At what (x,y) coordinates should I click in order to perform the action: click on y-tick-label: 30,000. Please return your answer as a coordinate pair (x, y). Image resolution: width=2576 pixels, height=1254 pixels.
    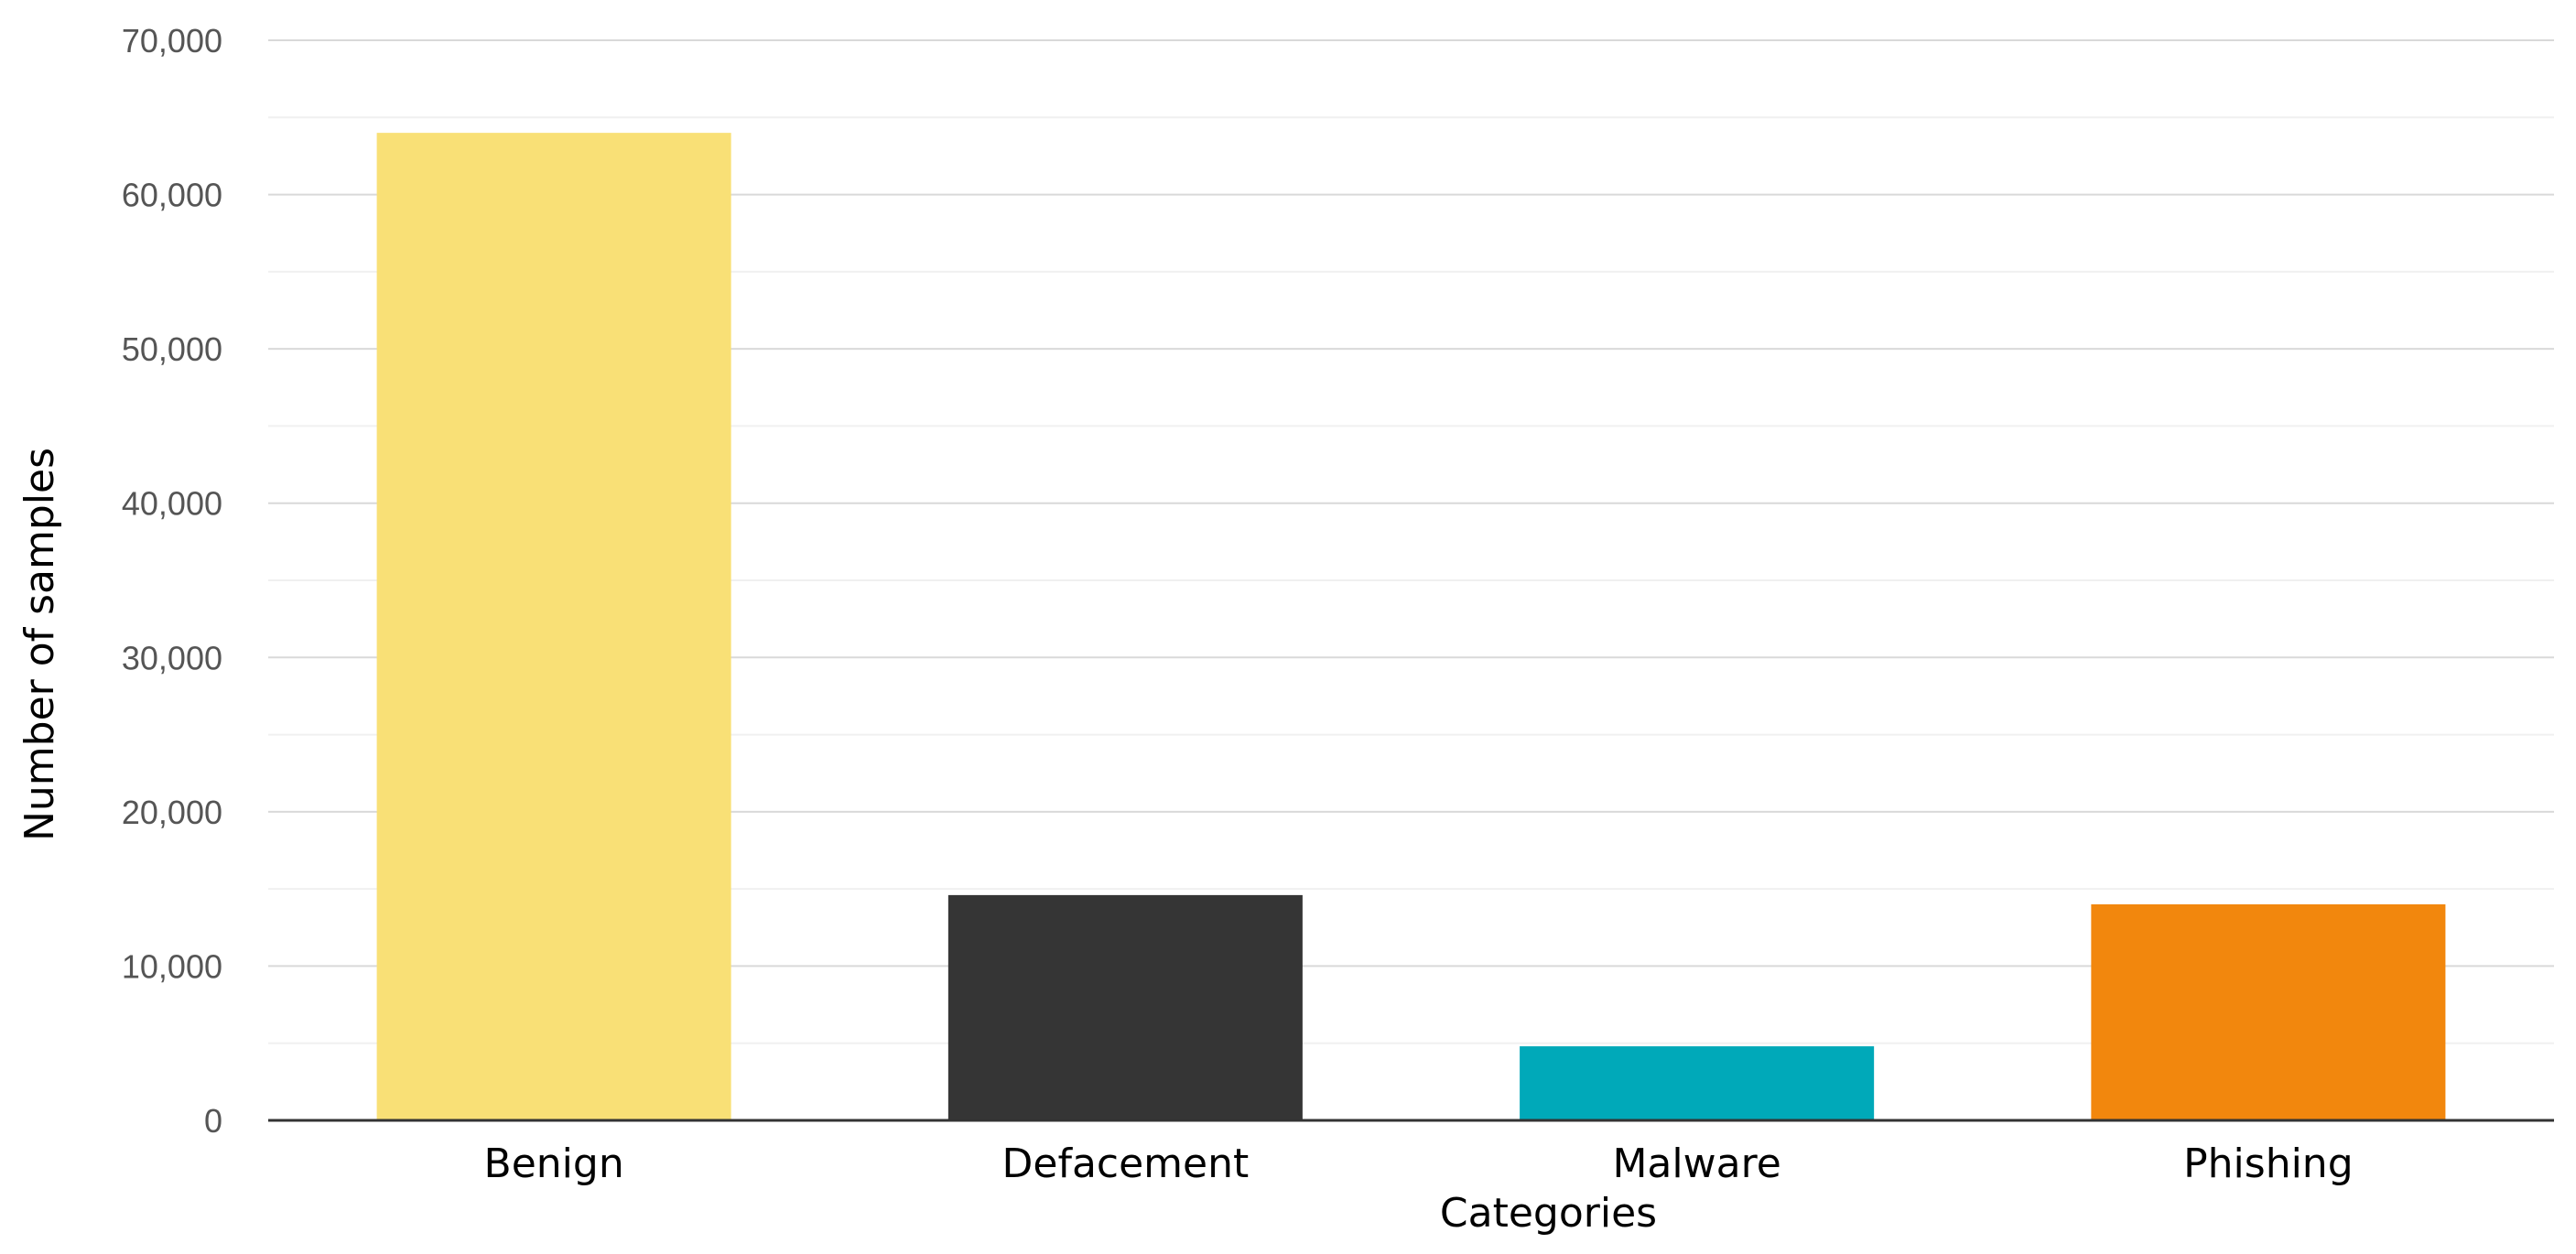
    Looking at the image, I should click on (172, 657).